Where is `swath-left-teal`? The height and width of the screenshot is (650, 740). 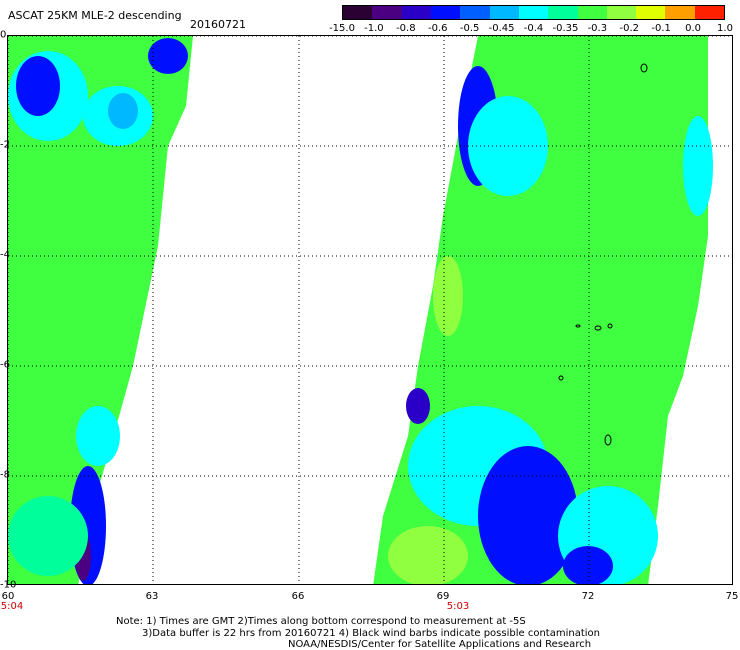
swath-left-teal is located at coordinates (48, 536).